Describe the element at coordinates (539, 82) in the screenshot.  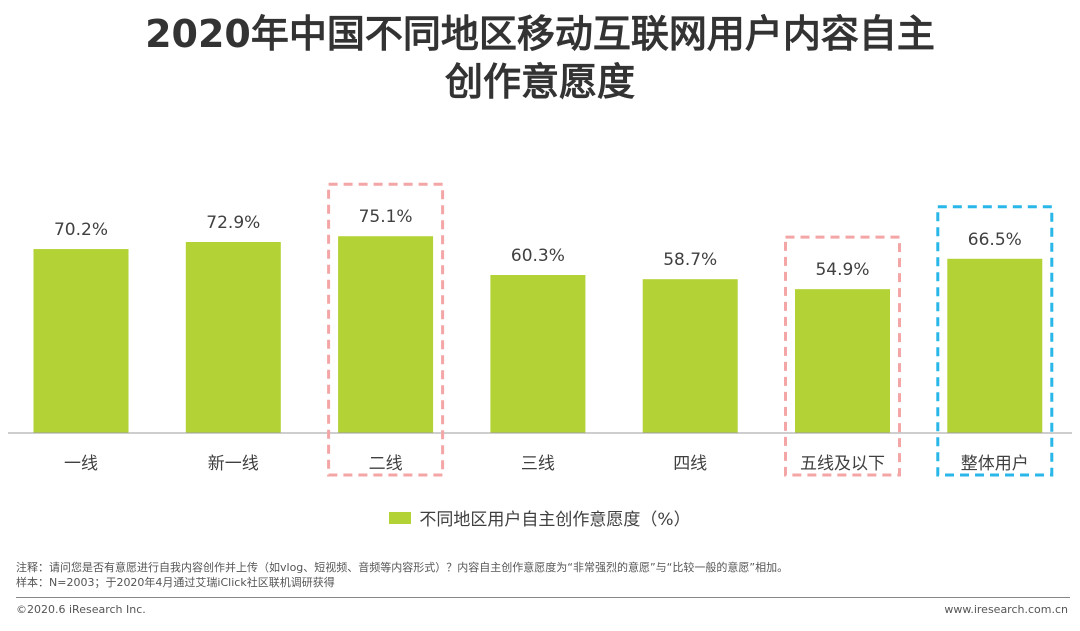
I see `chart-title-line-2: 创作意愿度` at that location.